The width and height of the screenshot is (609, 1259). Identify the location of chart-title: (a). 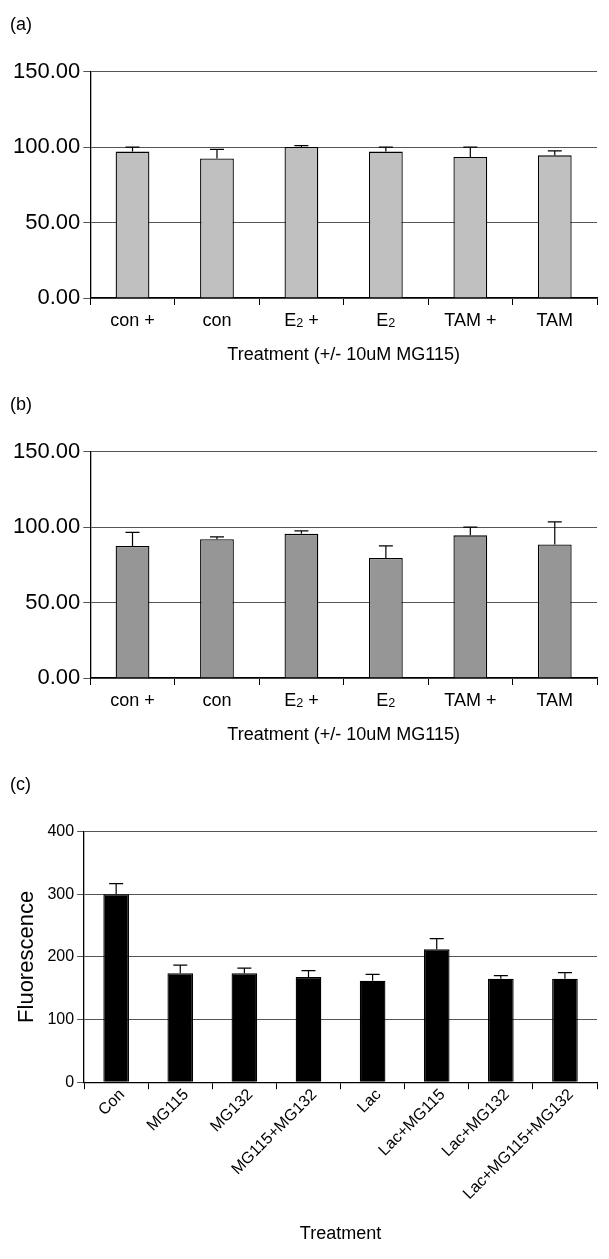
(21, 23).